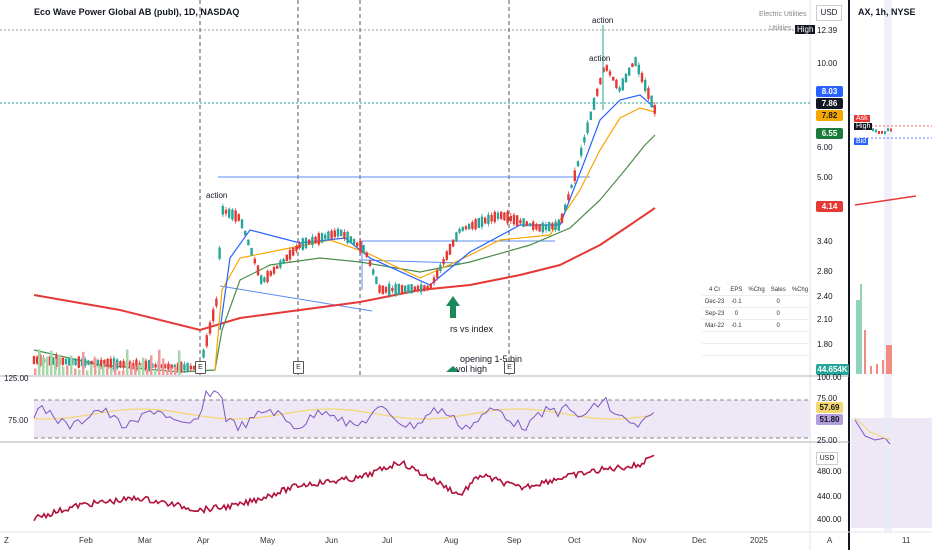  Describe the element at coordinates (296, 298) in the screenshot. I see `trend-line-wedge` at that location.